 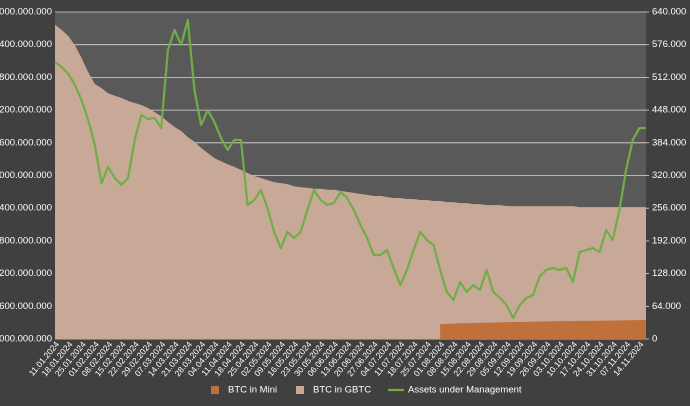 I want to click on y-tick-label: $21.000.000.000, so click(x=26, y=175).